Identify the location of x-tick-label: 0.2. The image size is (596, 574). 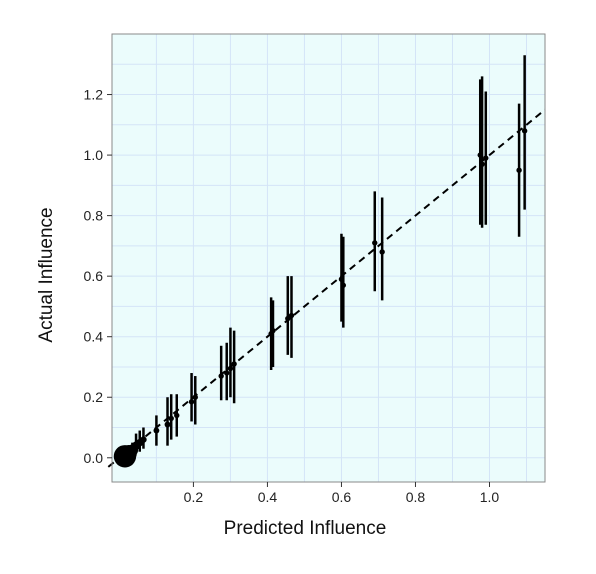
(194, 497).